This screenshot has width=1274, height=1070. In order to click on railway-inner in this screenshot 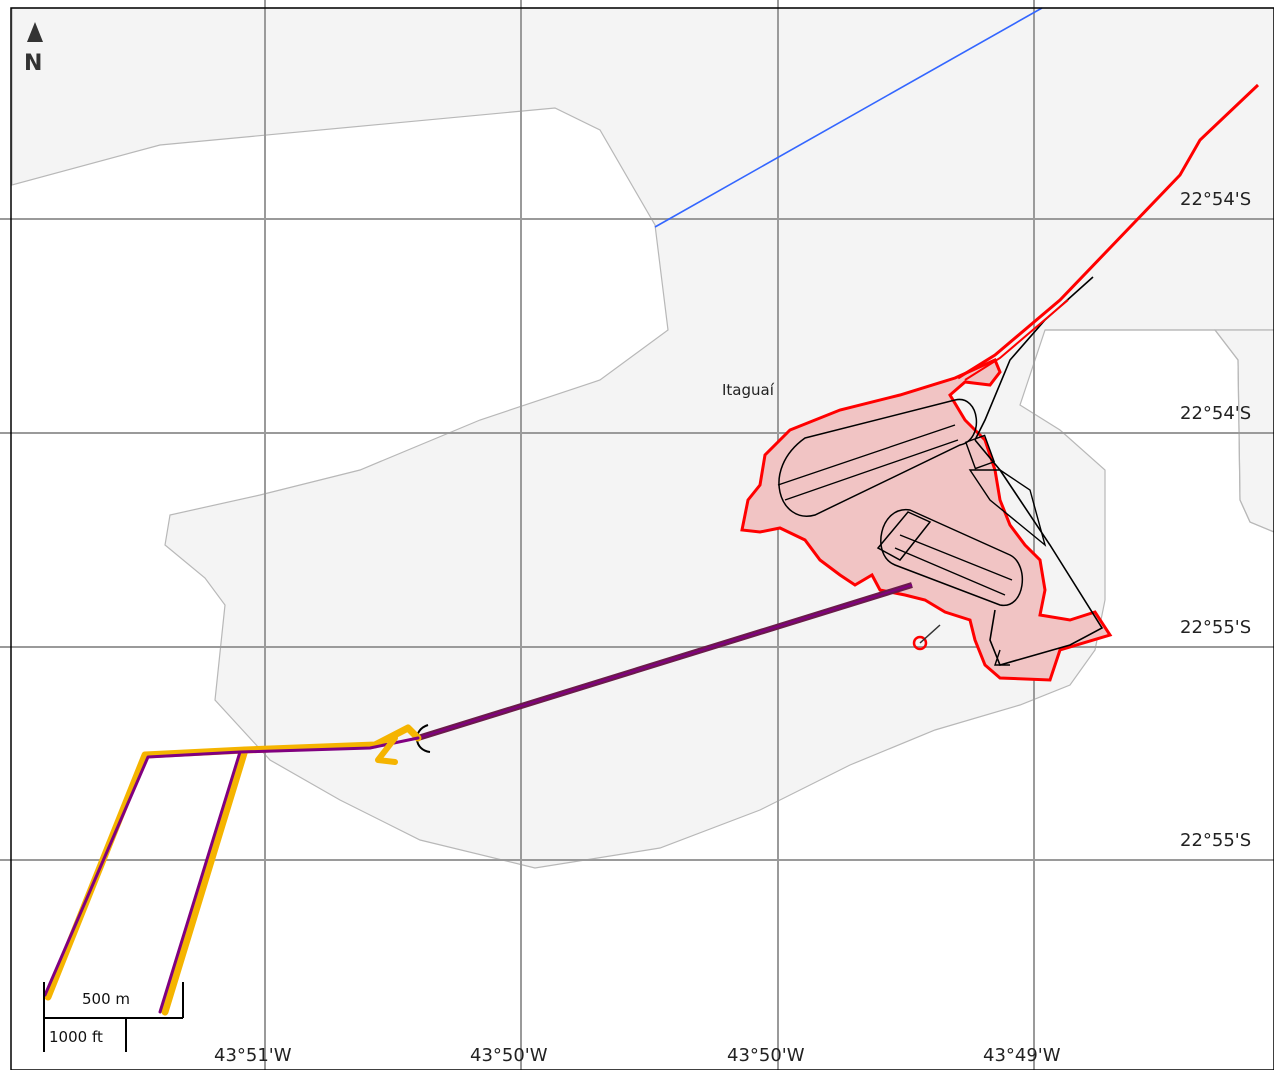, I will do `click(1007, 508)`.